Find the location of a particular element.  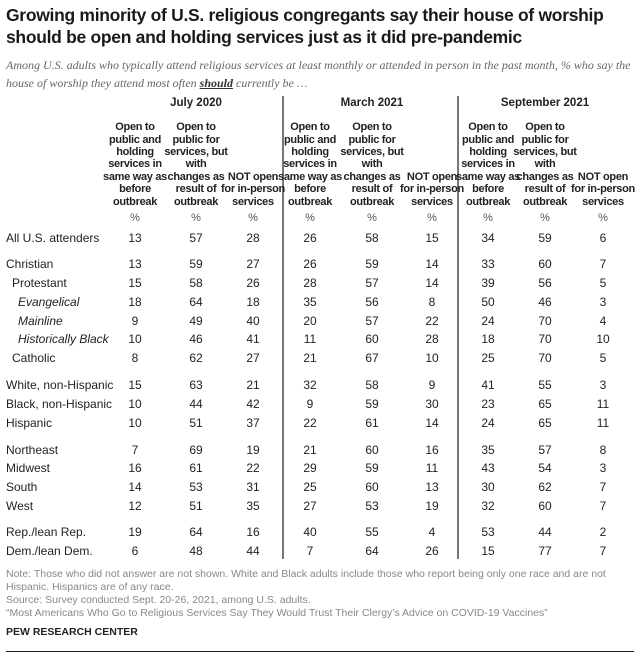

table-row: White, non-Hispanic 15 63 21 32 58 9 41 55 3 is located at coordinates (320, 387).